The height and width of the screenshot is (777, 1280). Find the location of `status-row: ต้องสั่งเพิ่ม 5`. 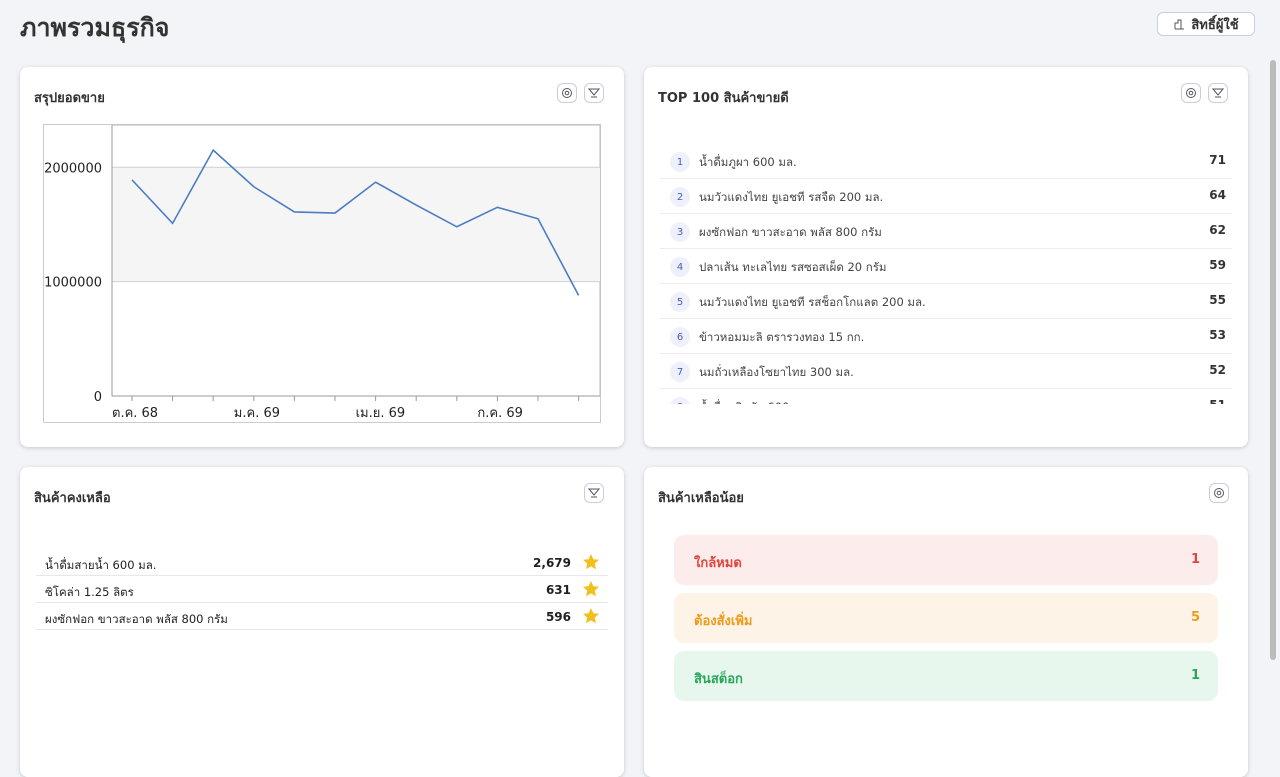

status-row: ต้องสั่งเพิ่ม 5 is located at coordinates (946, 618).